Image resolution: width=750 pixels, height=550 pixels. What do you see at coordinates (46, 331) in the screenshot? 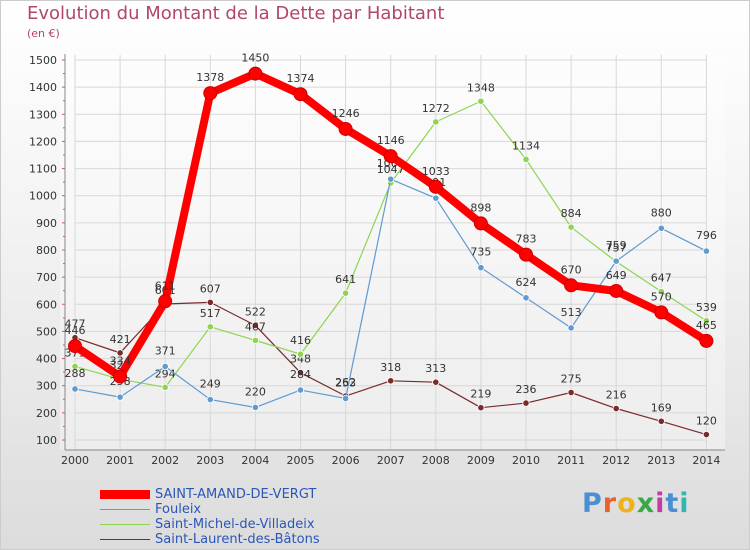
I see `y-tick-label: 500` at bounding box center [46, 331].